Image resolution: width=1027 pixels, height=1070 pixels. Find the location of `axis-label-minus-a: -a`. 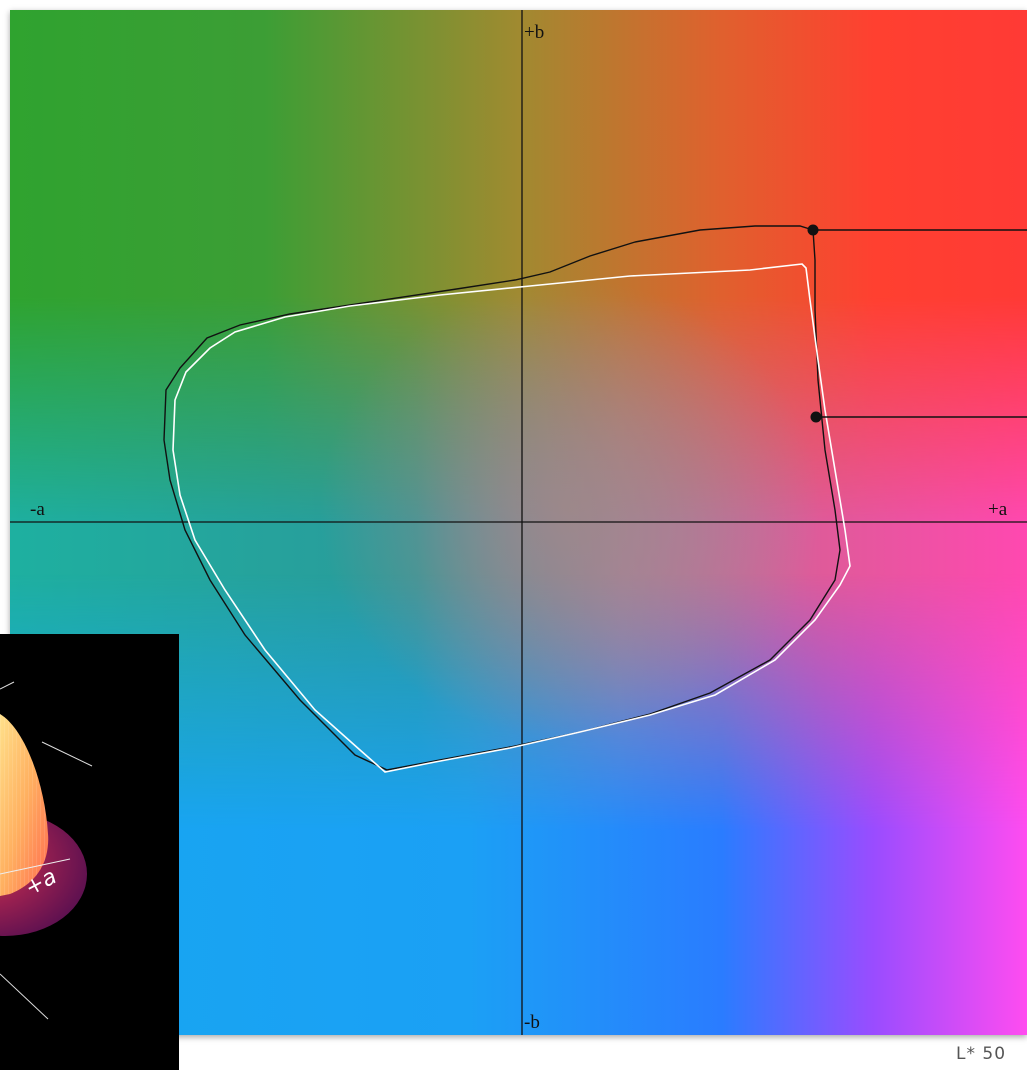

axis-label-minus-a: -a is located at coordinates (37, 509).